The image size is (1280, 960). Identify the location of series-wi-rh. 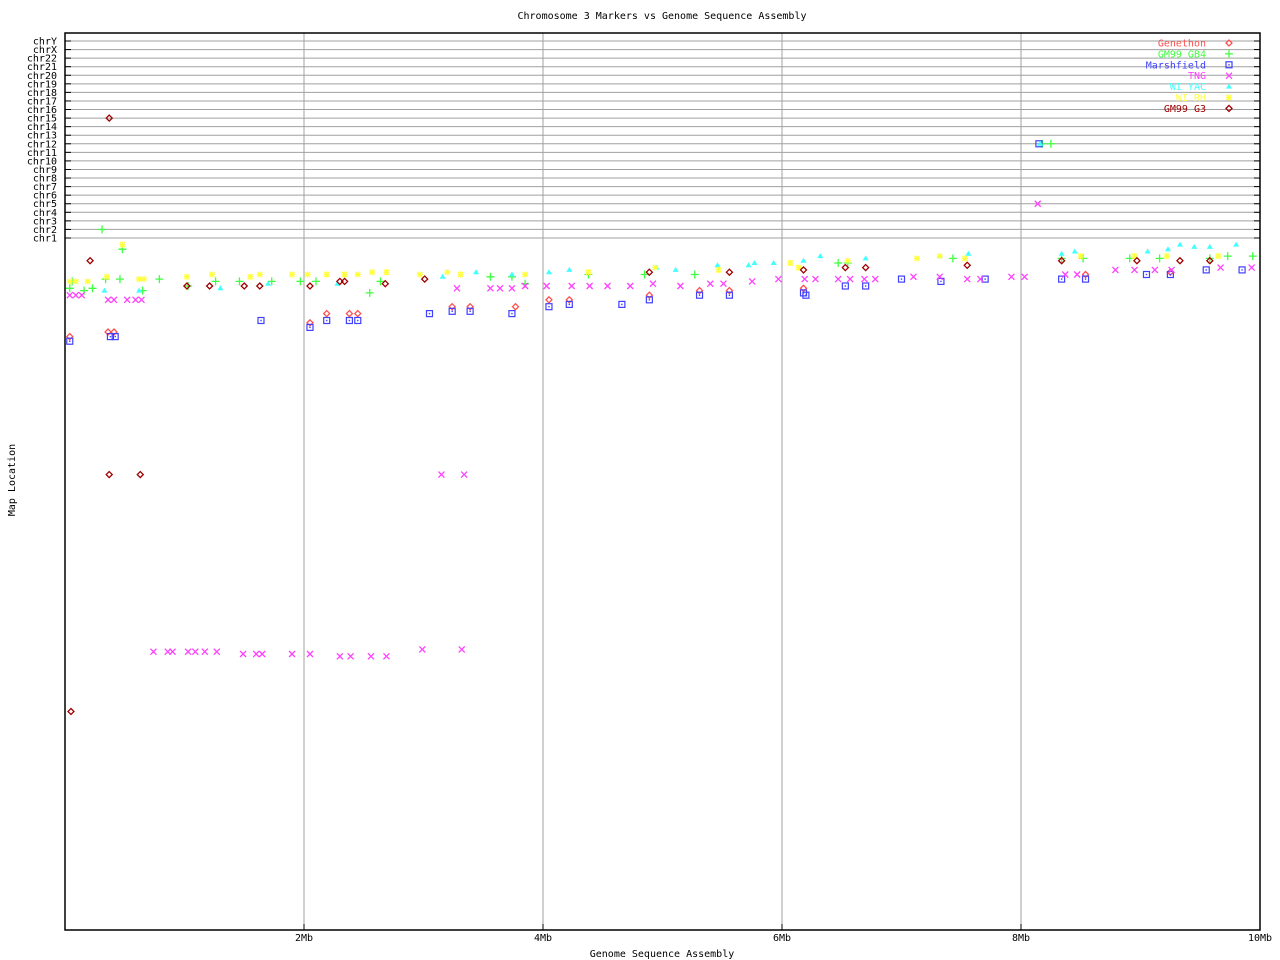
(644, 263).